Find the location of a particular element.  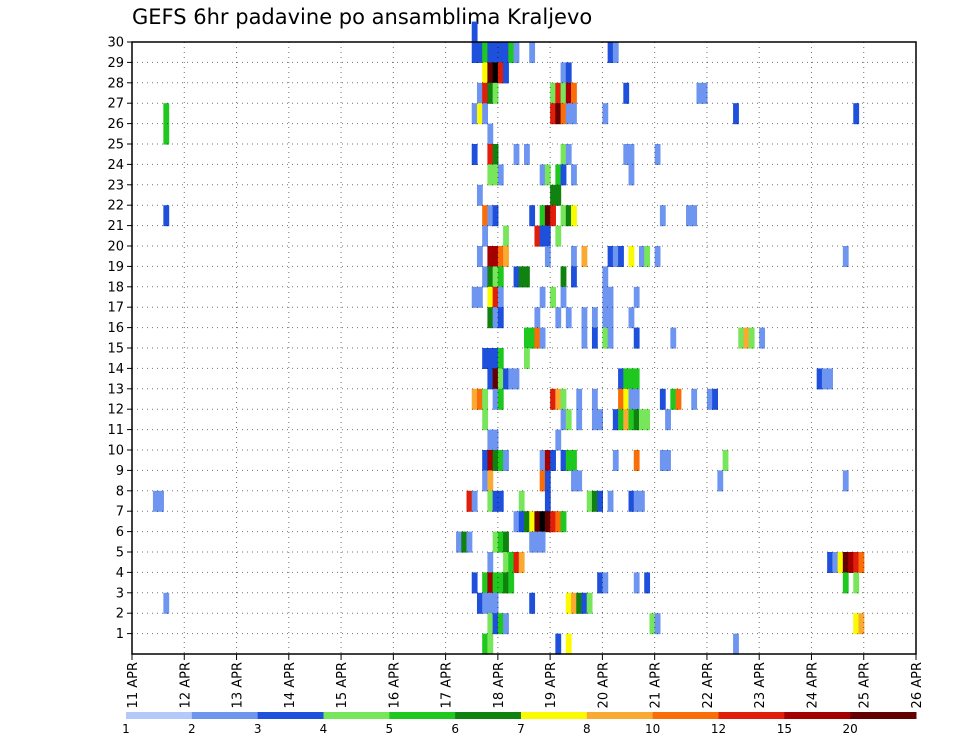

y-tick-label: 17 is located at coordinates (115, 308).